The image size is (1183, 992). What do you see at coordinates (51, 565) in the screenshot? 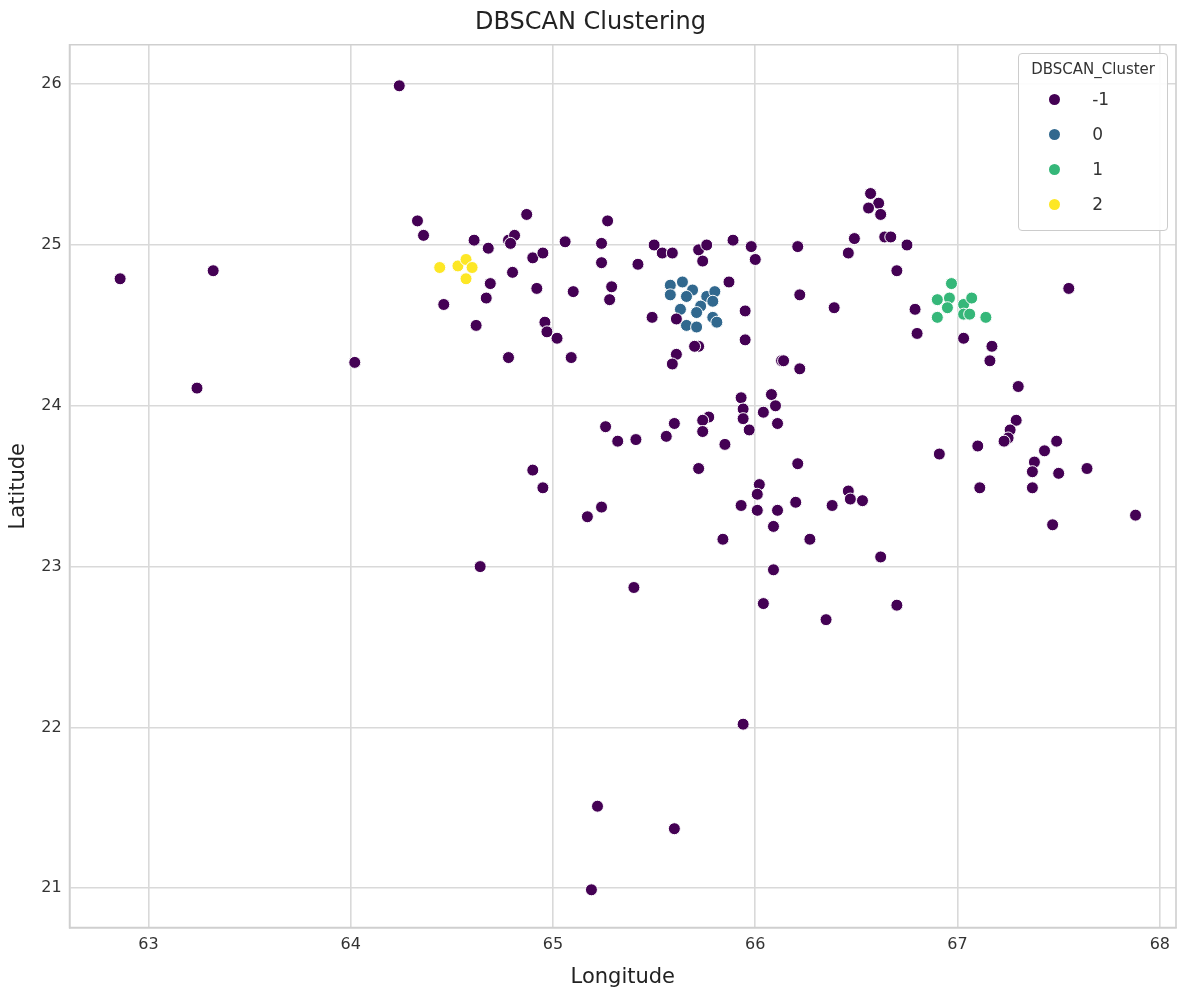
I see `y-tick-label: 23` at bounding box center [51, 565].